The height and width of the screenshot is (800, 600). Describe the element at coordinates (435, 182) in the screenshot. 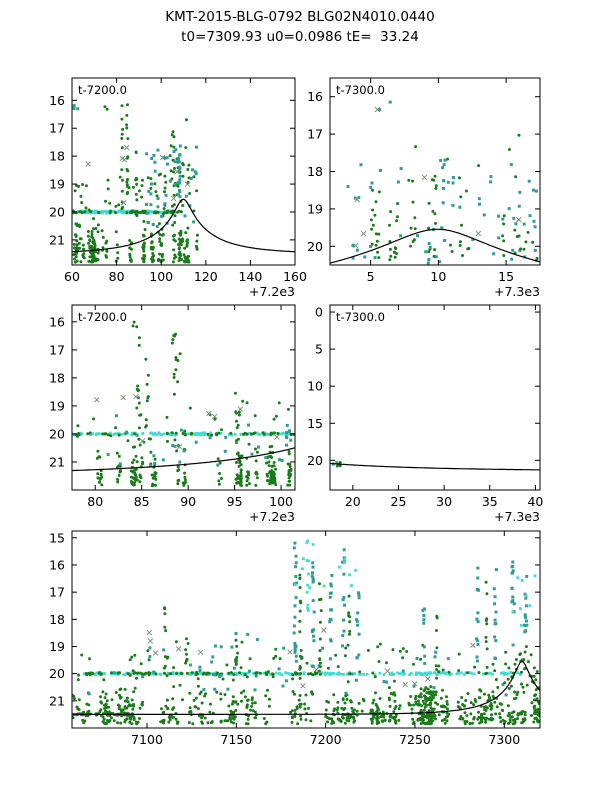

I see `panel-data-top-right` at that location.